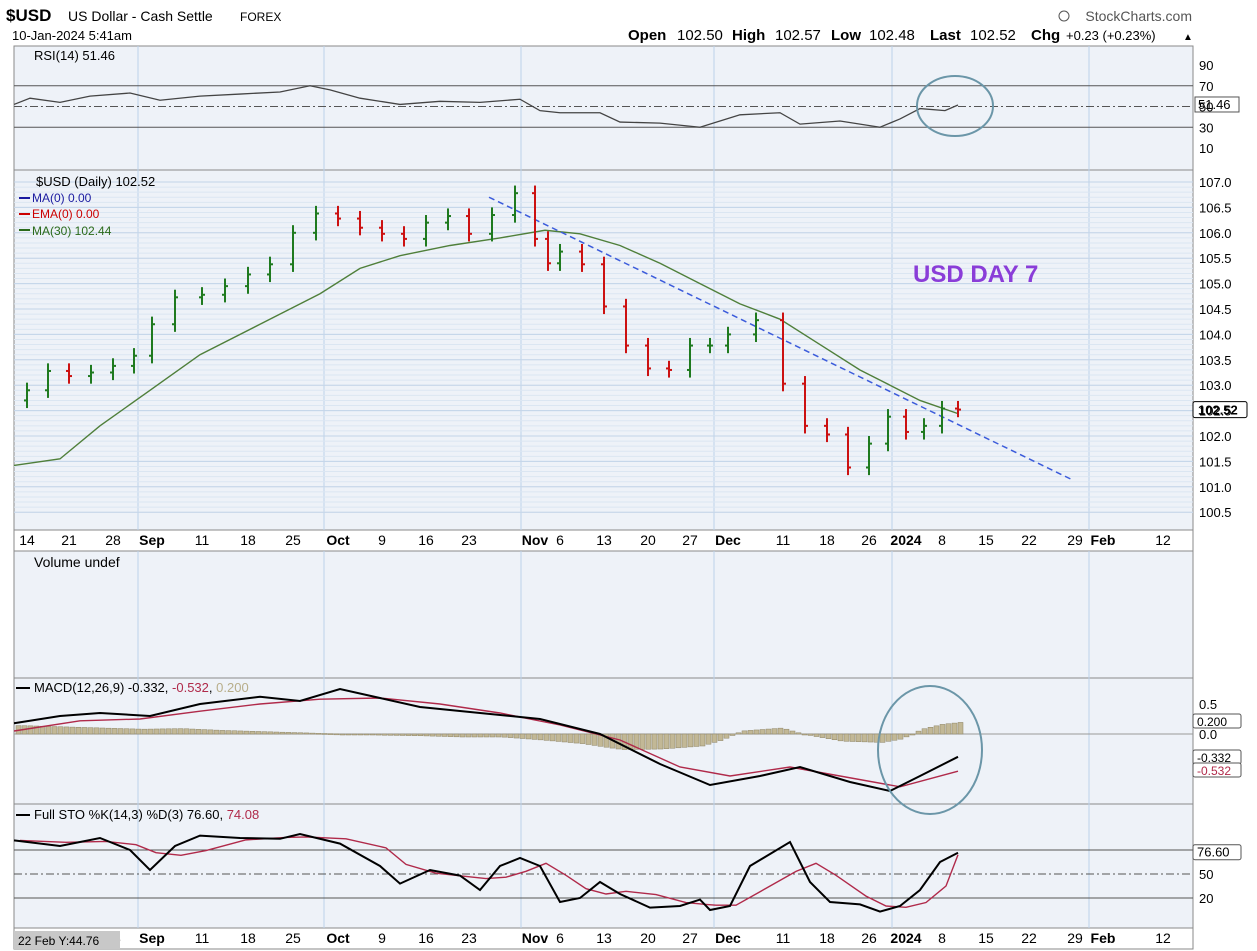 This screenshot has width=1257, height=951. What do you see at coordinates (140, 16) in the screenshot?
I see `instrument-name: US Dollar - Cash Settle` at bounding box center [140, 16].